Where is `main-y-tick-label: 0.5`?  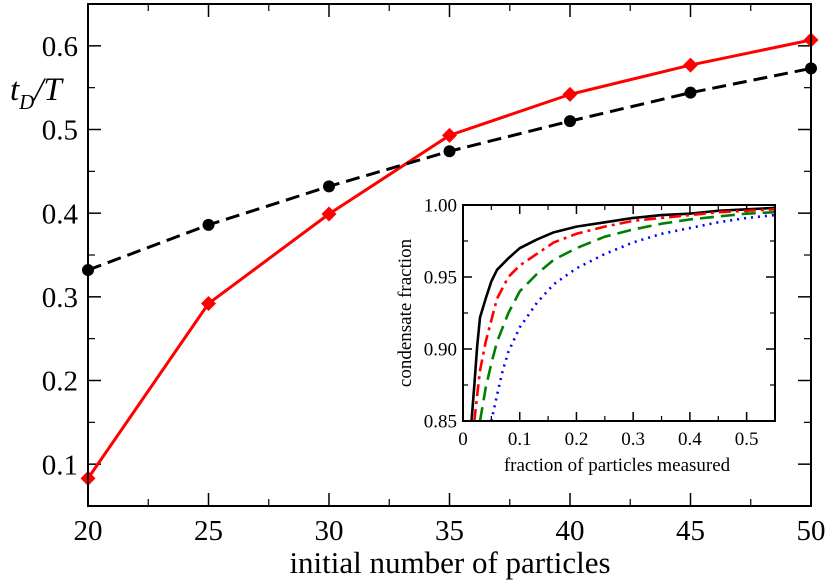 main-y-tick-label: 0.5 is located at coordinates (60, 131).